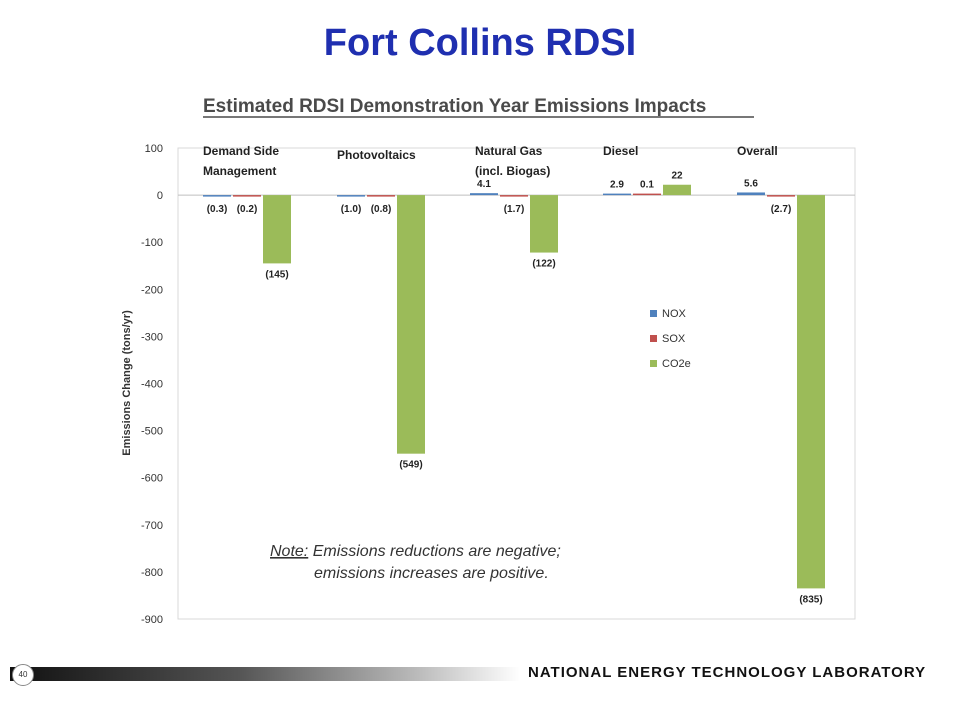  Describe the element at coordinates (410, 465) in the screenshot. I see `data-label: (549)` at that location.